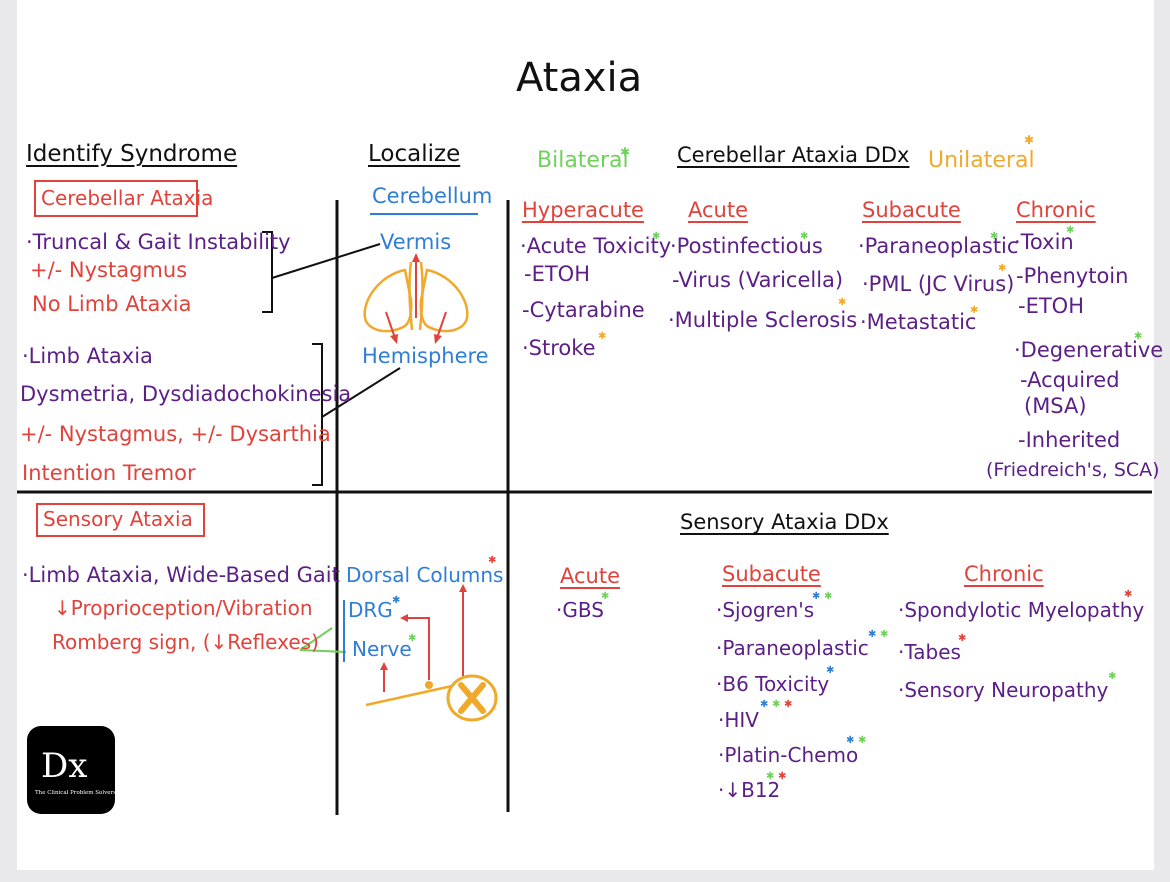  What do you see at coordinates (317, 414) in the screenshot?
I see `bracket-group2` at bounding box center [317, 414].